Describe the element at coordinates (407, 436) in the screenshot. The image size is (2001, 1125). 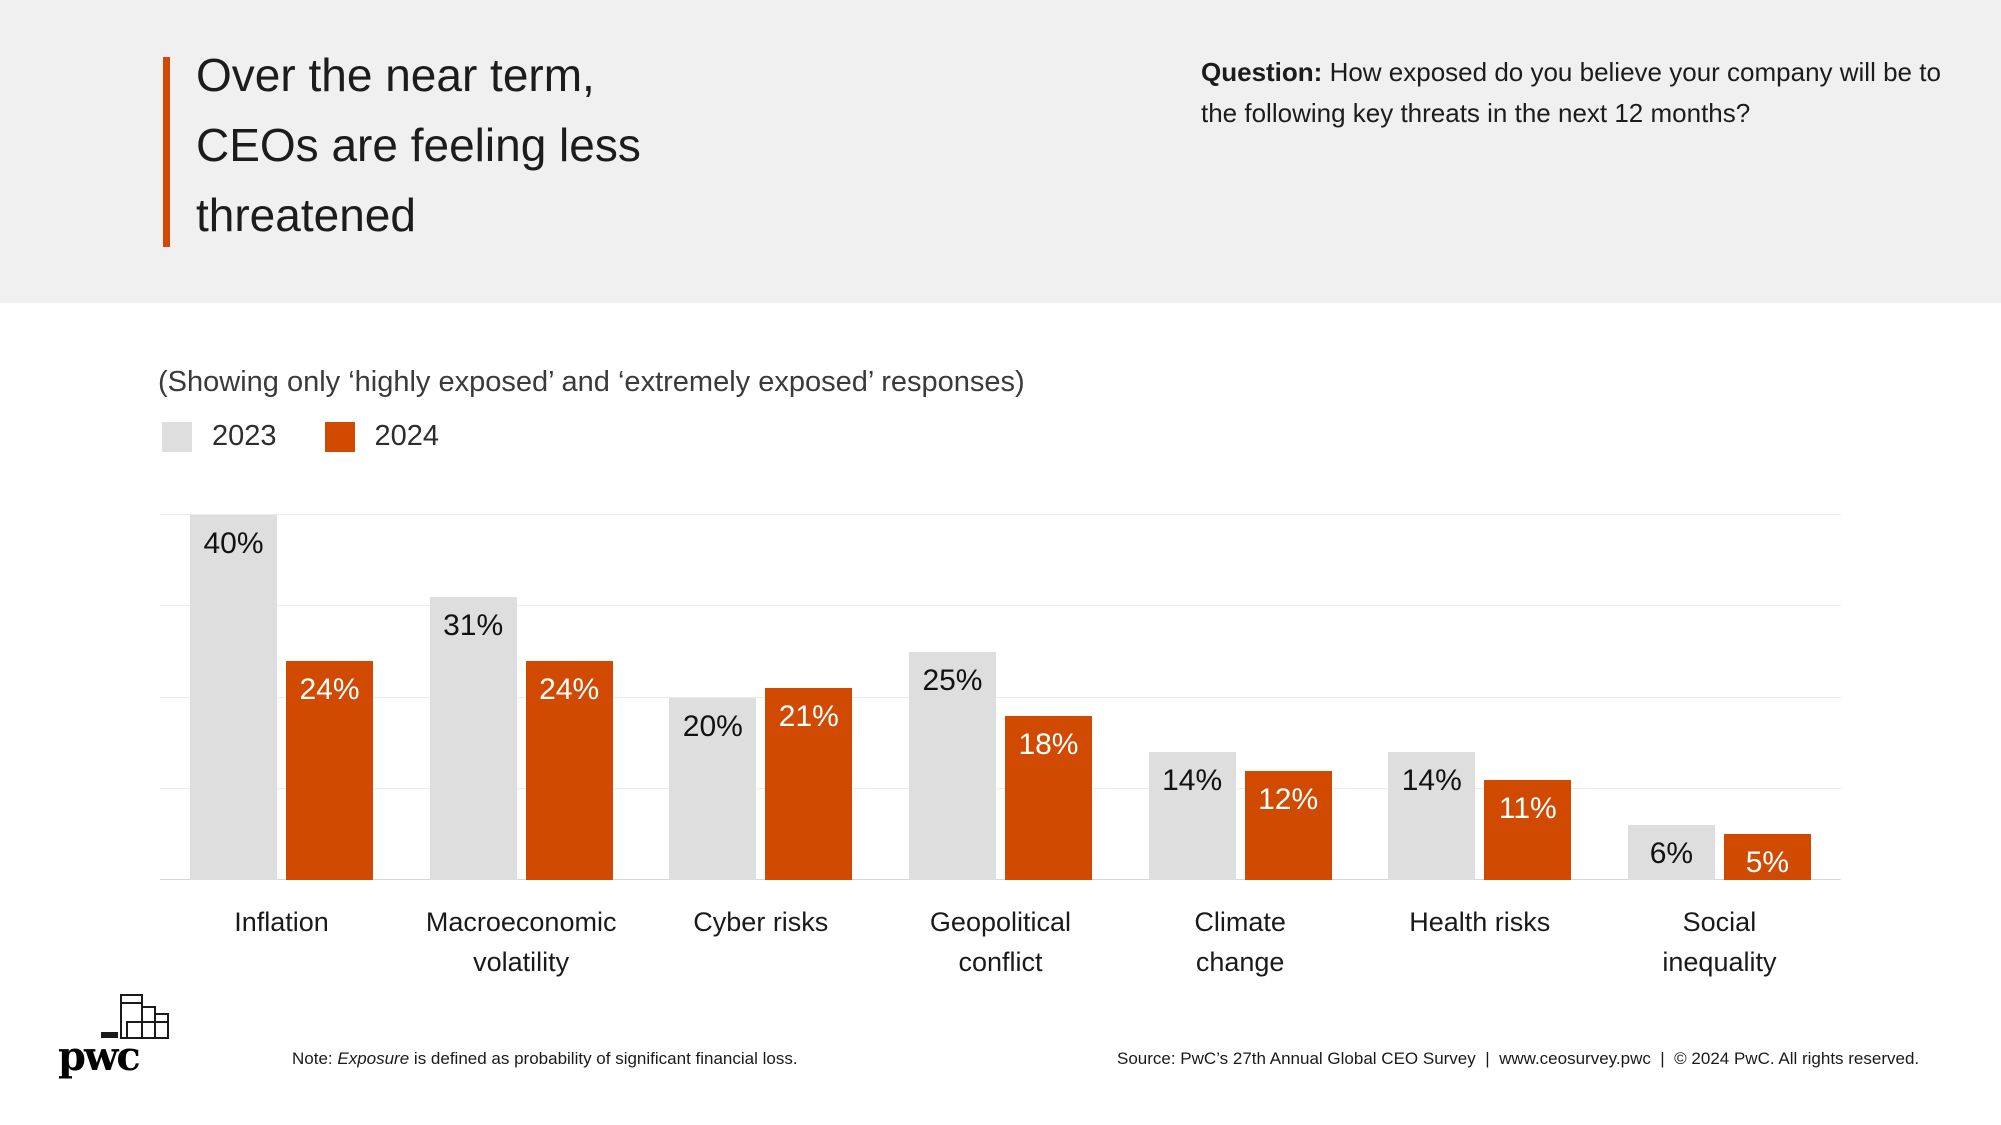
I see `legend-label: 2024` at that location.